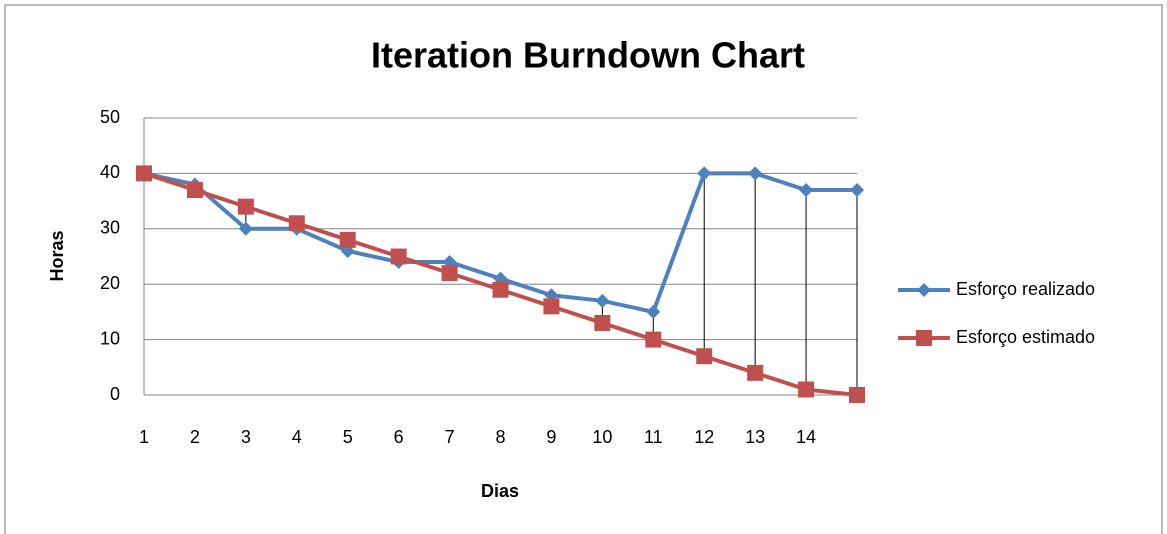 The width and height of the screenshot is (1167, 534). I want to click on y-tick-label: 0, so click(115, 394).